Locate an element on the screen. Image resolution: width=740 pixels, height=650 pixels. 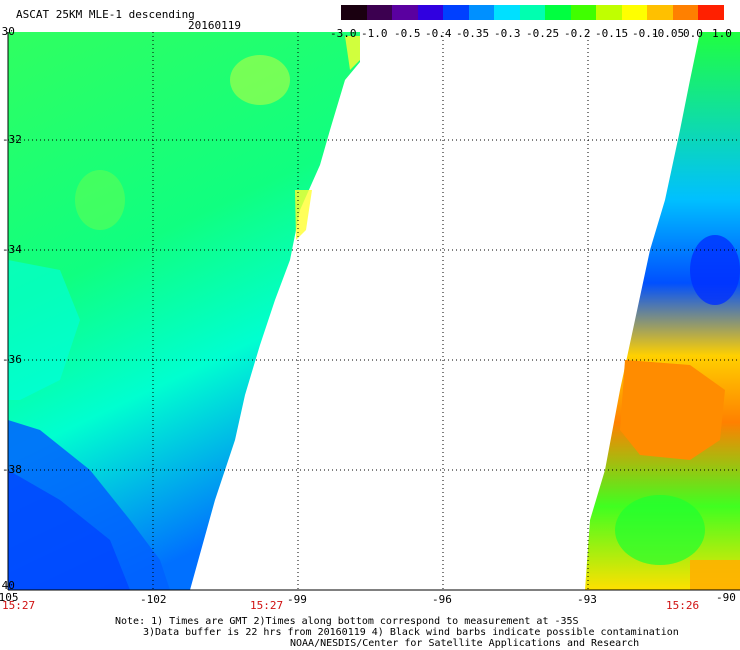
lat-label: -32 is located at coordinates (12, 139).